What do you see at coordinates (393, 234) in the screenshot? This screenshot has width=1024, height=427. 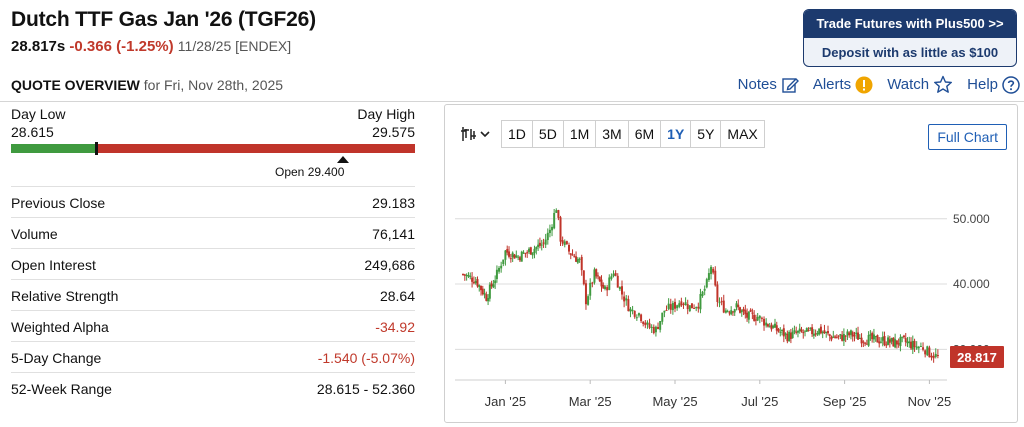 I see `stat-value: 76,141` at bounding box center [393, 234].